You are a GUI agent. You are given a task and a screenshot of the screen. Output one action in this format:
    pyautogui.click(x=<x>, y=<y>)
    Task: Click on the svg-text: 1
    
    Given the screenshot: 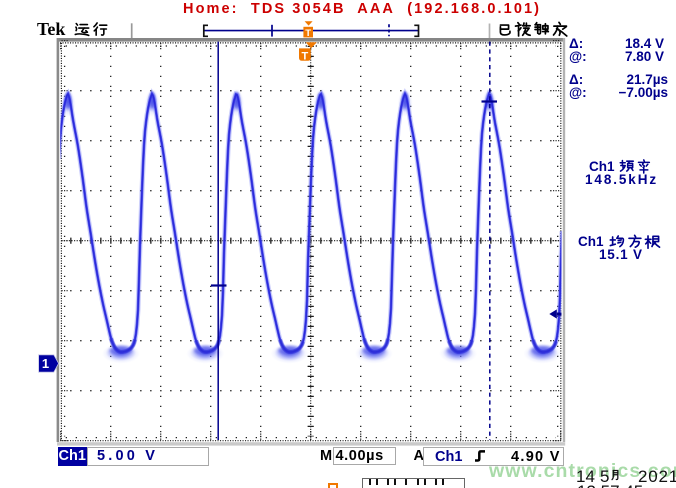 What is the action you would take?
    pyautogui.click(x=45, y=363)
    